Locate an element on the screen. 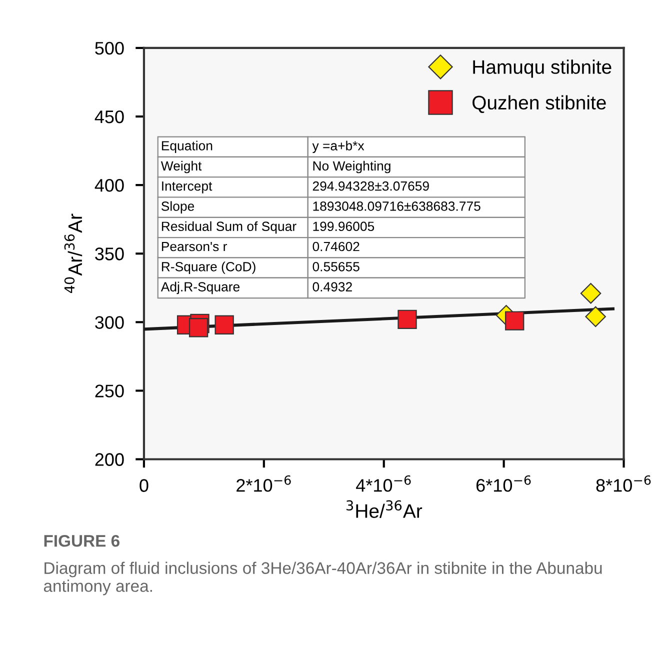  annotation: 294.94328±3.07659 is located at coordinates (370, 186).